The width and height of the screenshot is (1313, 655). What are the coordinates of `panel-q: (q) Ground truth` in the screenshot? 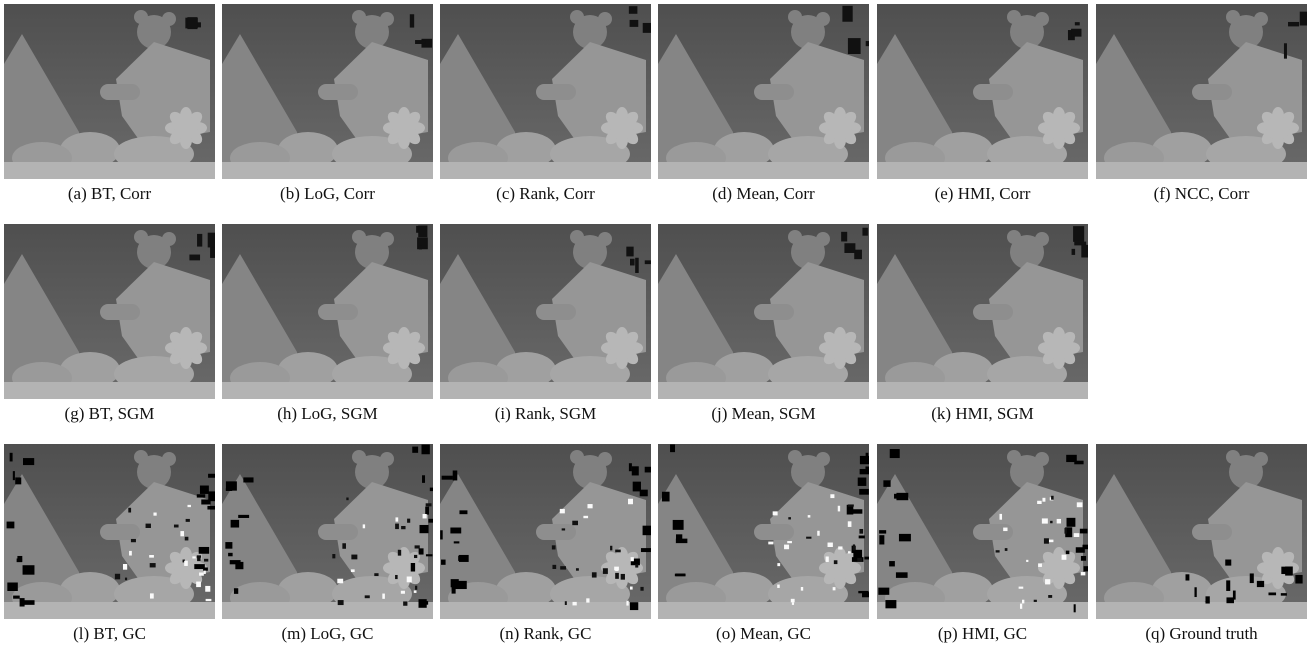 It's located at (1201, 543).